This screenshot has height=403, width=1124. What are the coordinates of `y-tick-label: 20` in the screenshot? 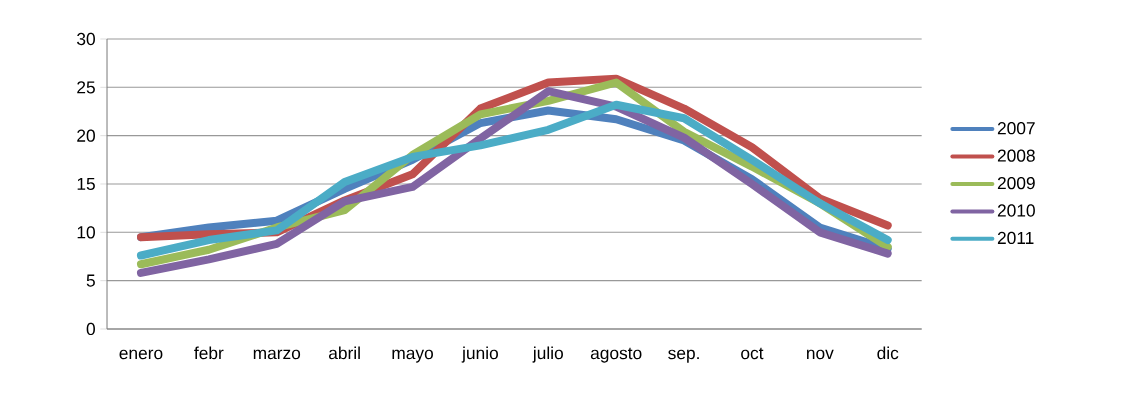 It's located at (86, 135).